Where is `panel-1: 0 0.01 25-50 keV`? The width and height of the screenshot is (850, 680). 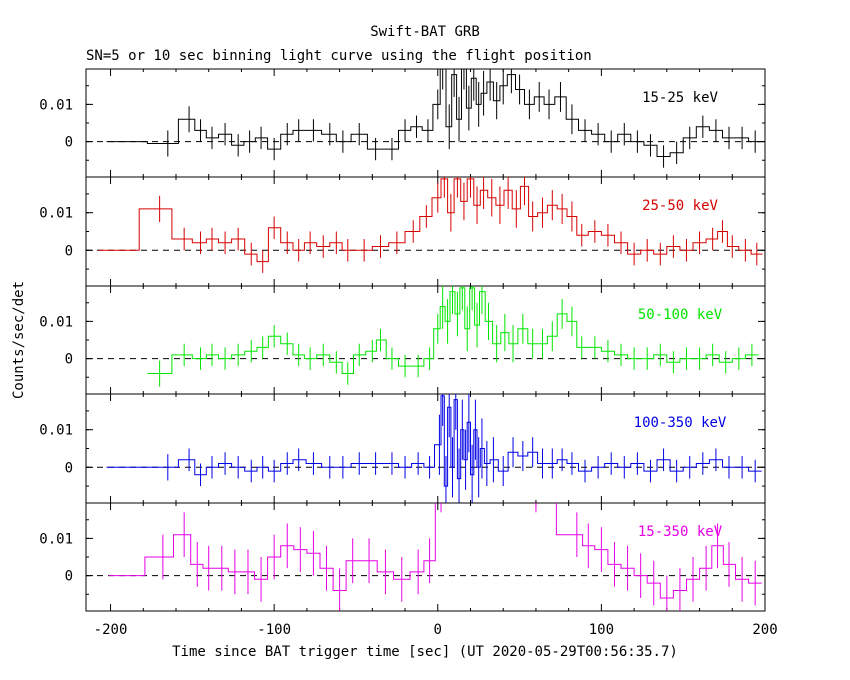 panel-1: 0 0.01 25-50 keV is located at coordinates (402, 231).